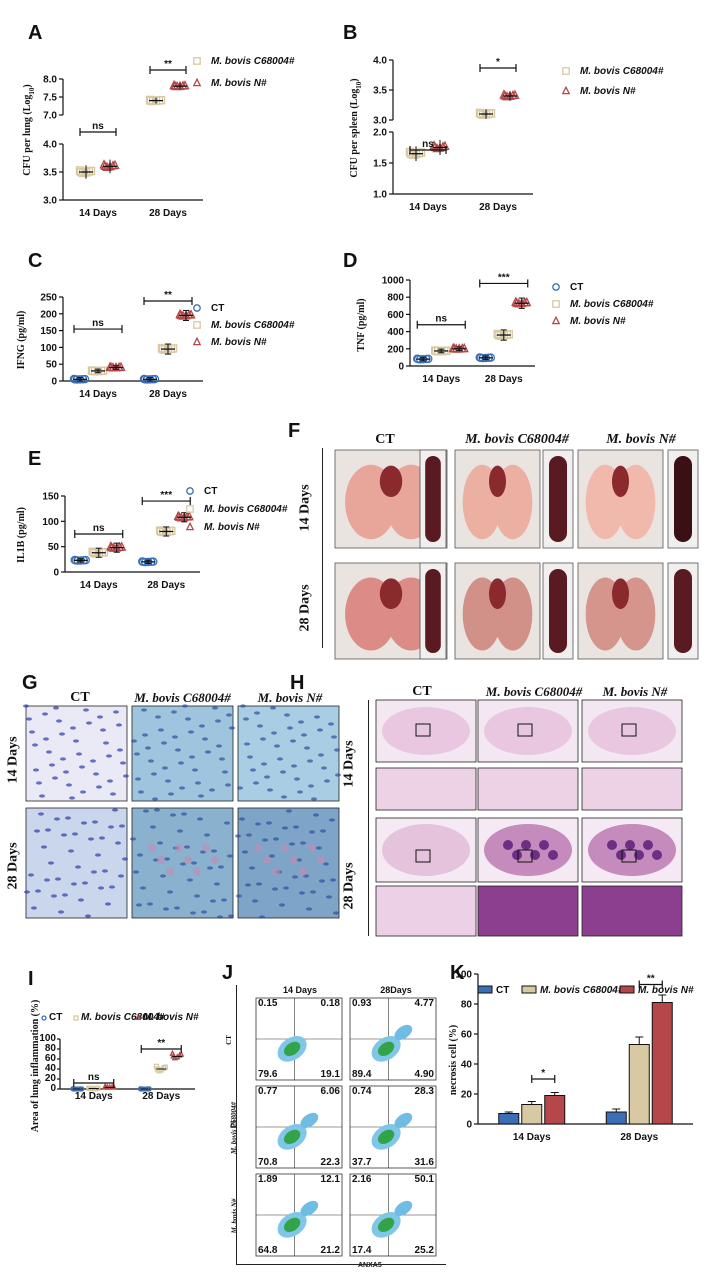 The height and width of the screenshot is (1280, 720). I want to click on panel-d-legend-text-1: M. bovis C68004#, so click(612, 304).